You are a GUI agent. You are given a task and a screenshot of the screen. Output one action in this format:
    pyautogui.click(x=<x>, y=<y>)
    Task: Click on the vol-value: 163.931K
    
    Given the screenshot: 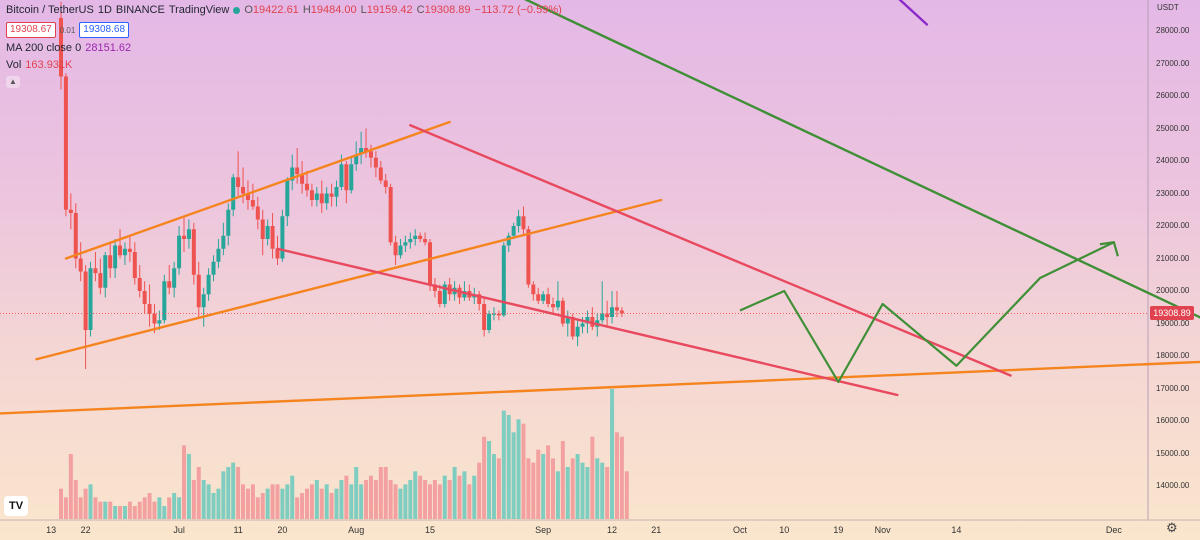 What is the action you would take?
    pyautogui.click(x=49, y=65)
    